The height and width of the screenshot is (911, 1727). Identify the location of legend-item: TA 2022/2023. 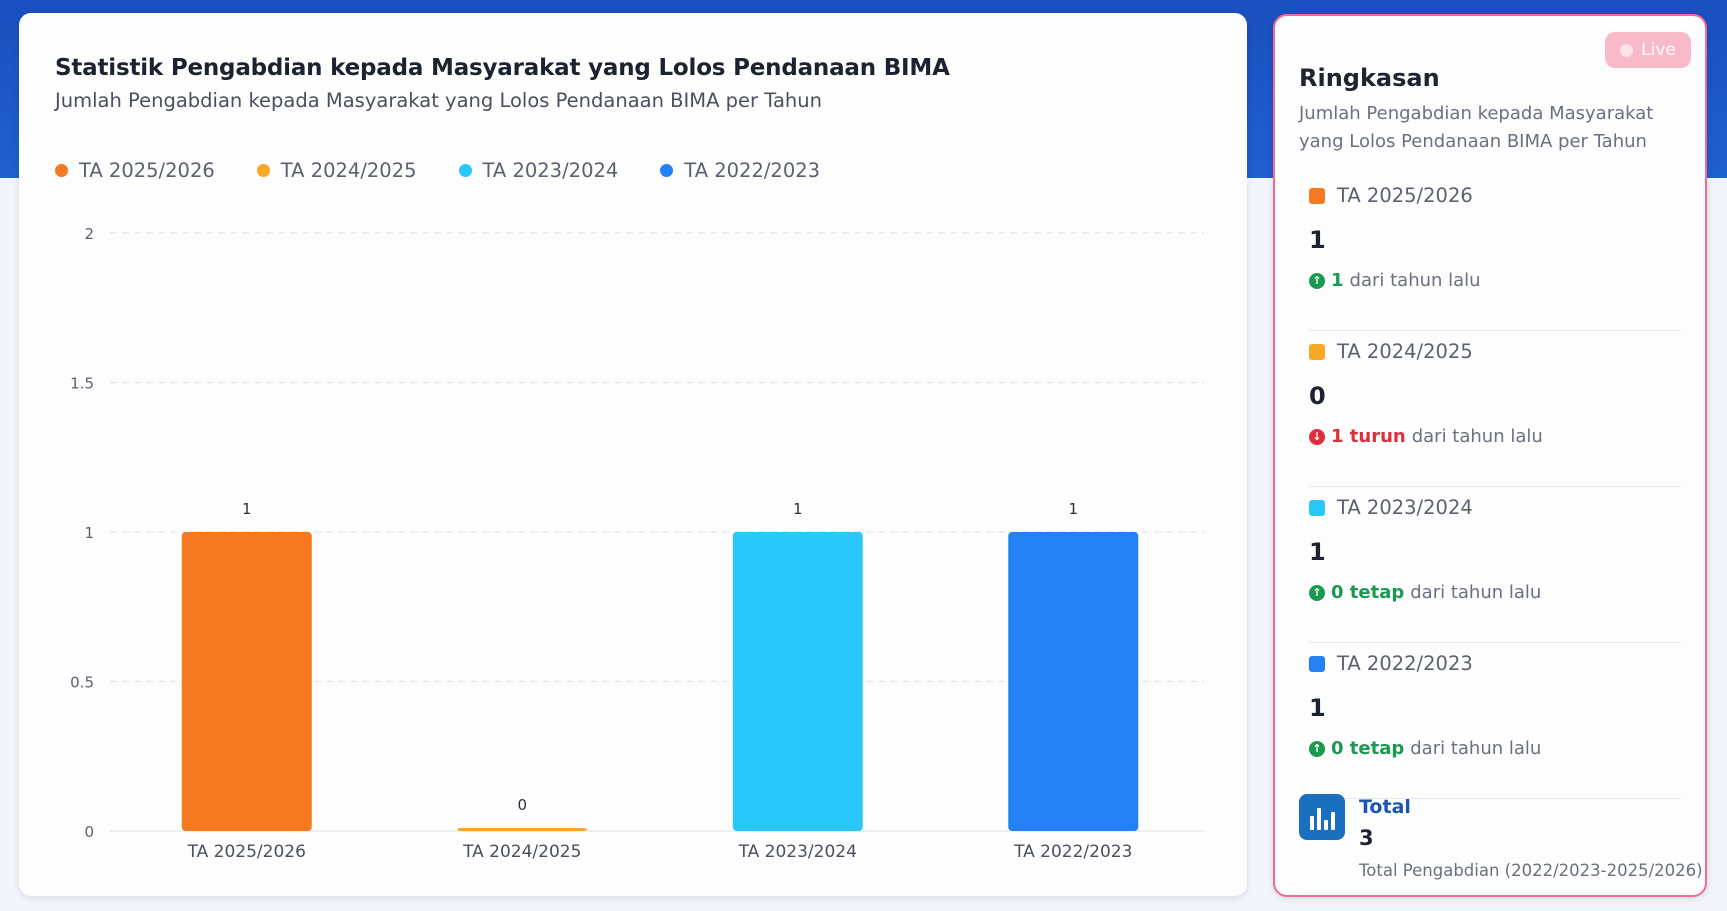
(740, 170).